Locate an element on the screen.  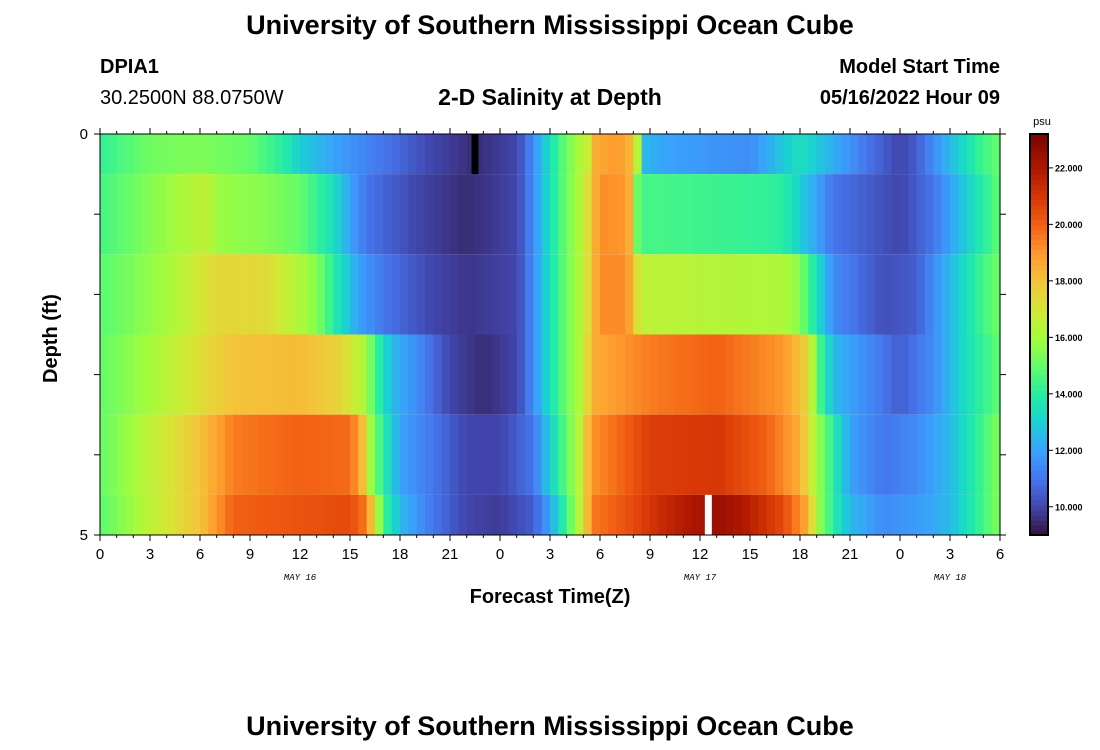
colorbar-tick-label: 20.000 is located at coordinates (1069, 225).